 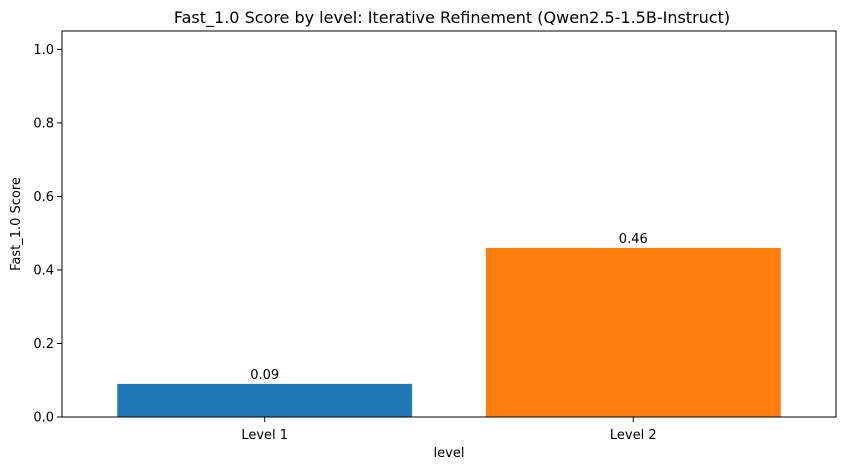 What do you see at coordinates (43, 418) in the screenshot?
I see `y-tick-label: 0.0` at bounding box center [43, 418].